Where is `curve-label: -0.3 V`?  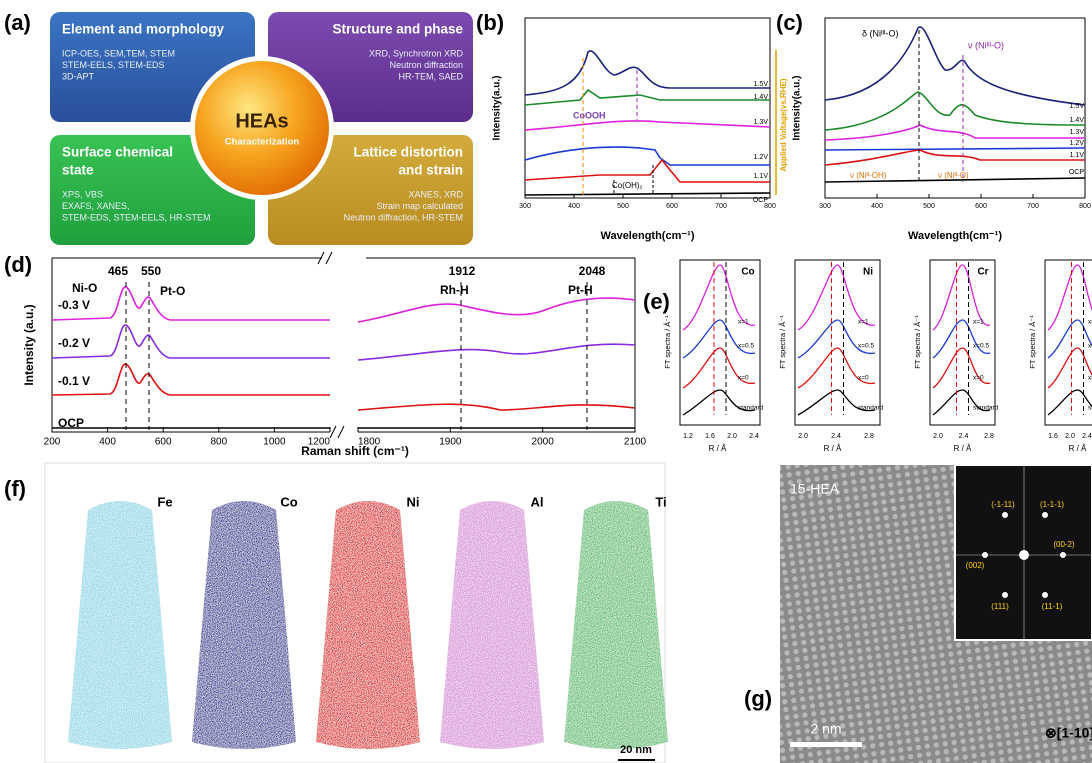 curve-label: -0.3 V is located at coordinates (74, 305).